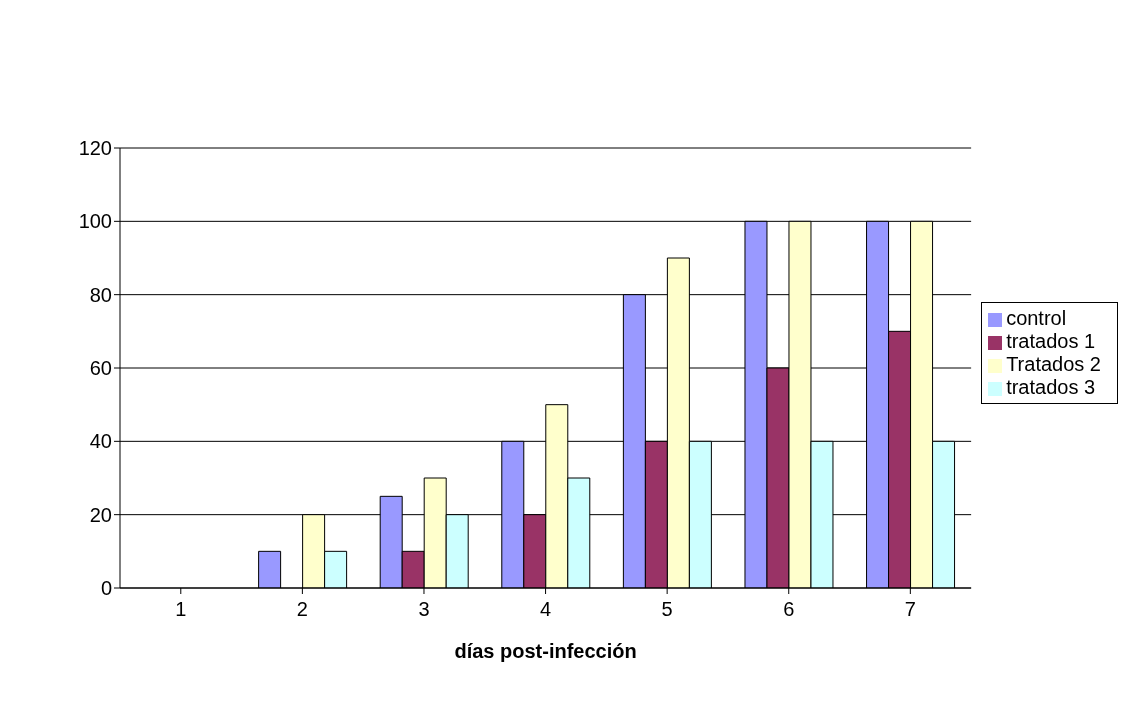 This screenshot has height=706, width=1125. What do you see at coordinates (106, 588) in the screenshot?
I see `y-tick-label: 0` at bounding box center [106, 588].